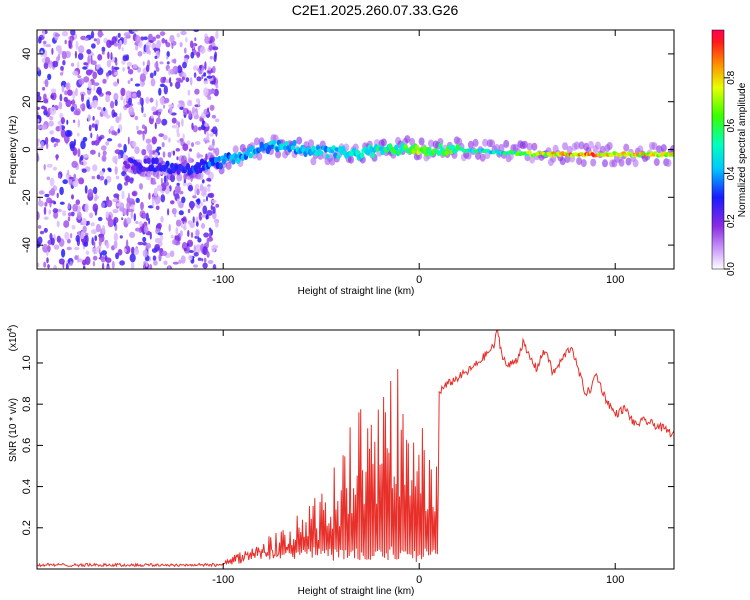 This screenshot has width=750, height=600. What do you see at coordinates (27, 527) in the screenshot?
I see `y-tick-label: 0.2` at bounding box center [27, 527].